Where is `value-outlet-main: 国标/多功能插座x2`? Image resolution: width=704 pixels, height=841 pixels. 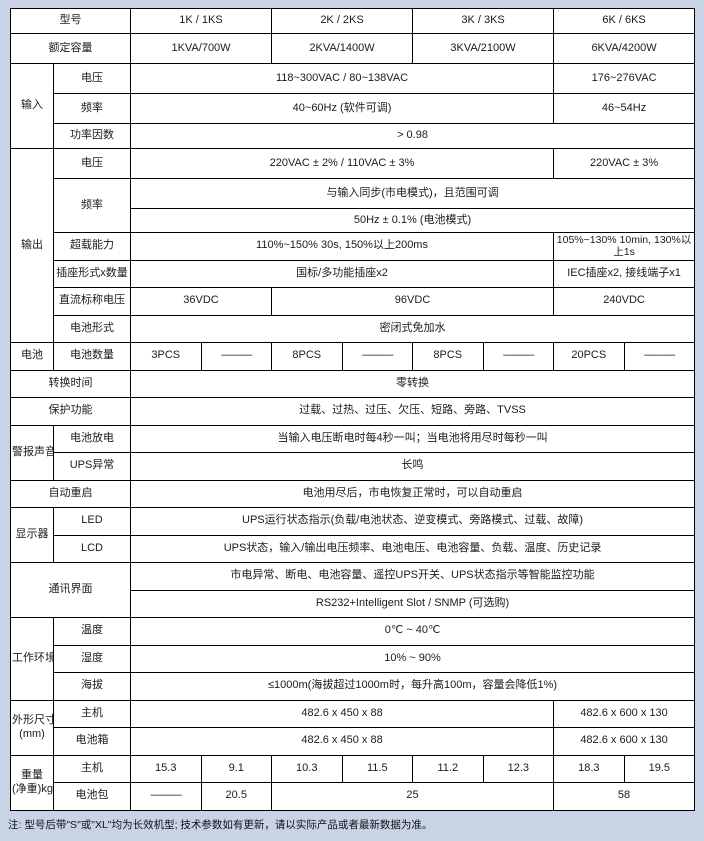 value-outlet-main: 国标/多功能插座x2 is located at coordinates (342, 273).